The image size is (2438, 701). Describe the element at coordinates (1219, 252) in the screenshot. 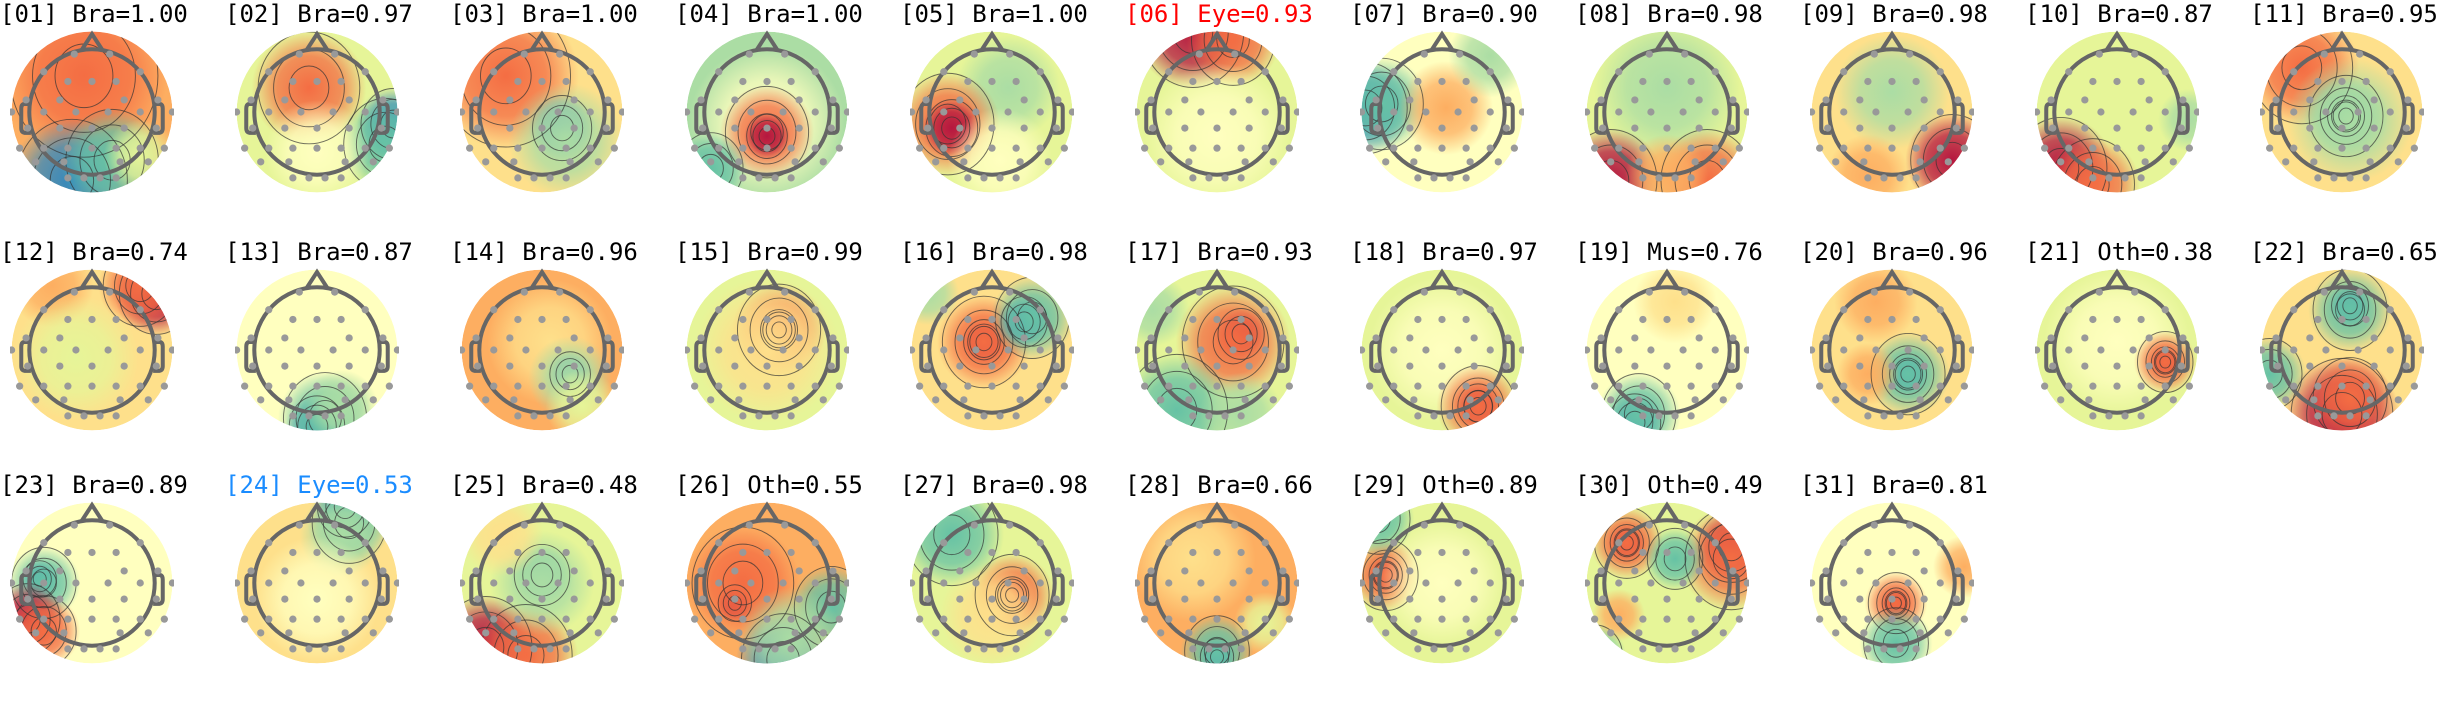

I see `component-label: [17] Bra=0.93` at that location.